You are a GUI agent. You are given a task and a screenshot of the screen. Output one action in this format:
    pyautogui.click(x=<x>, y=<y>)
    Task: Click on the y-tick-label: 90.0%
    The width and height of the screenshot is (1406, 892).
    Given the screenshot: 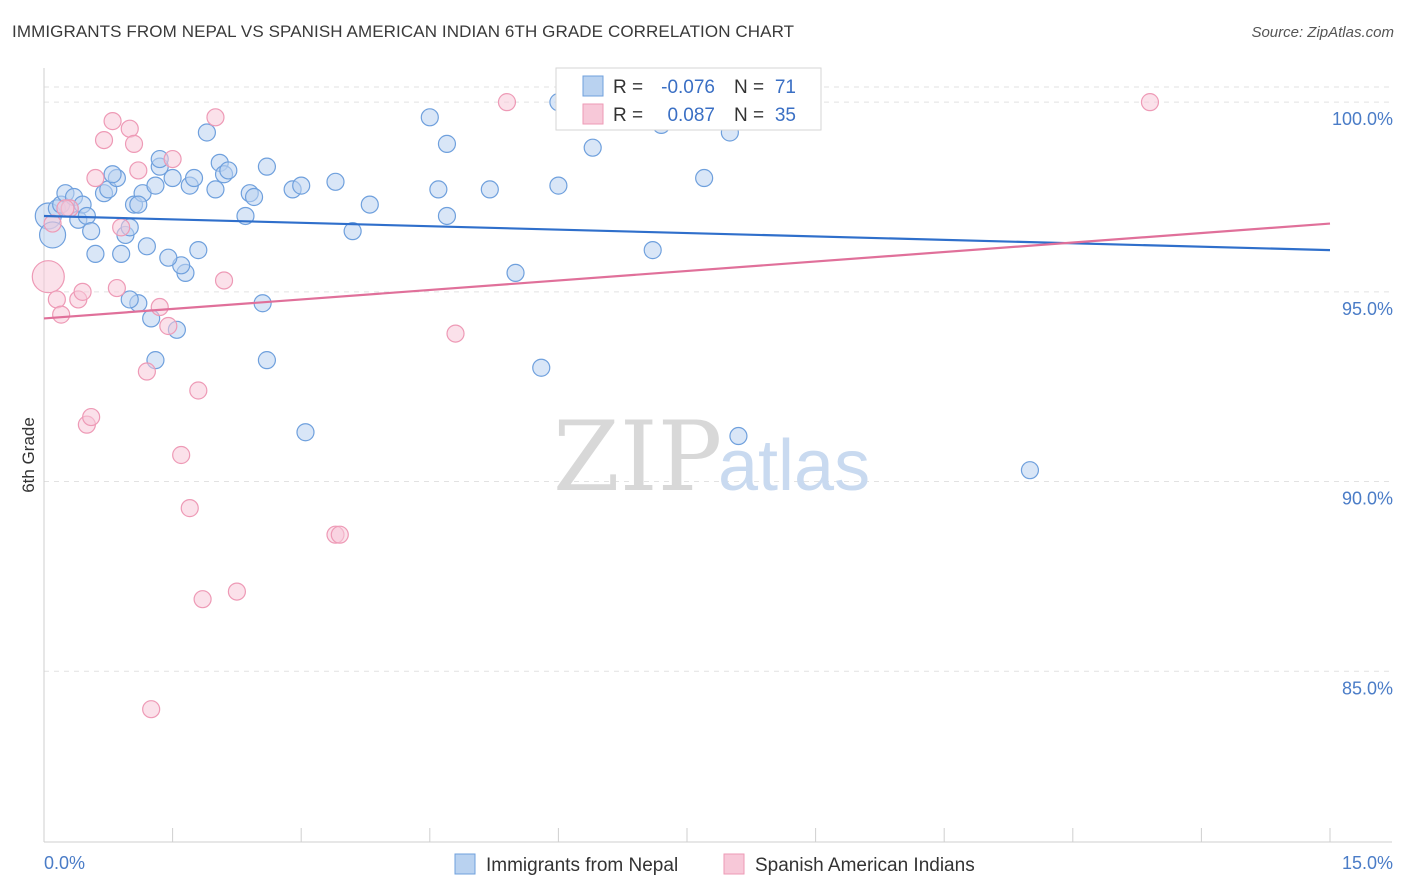 What is the action you would take?
    pyautogui.click(x=1367, y=499)
    